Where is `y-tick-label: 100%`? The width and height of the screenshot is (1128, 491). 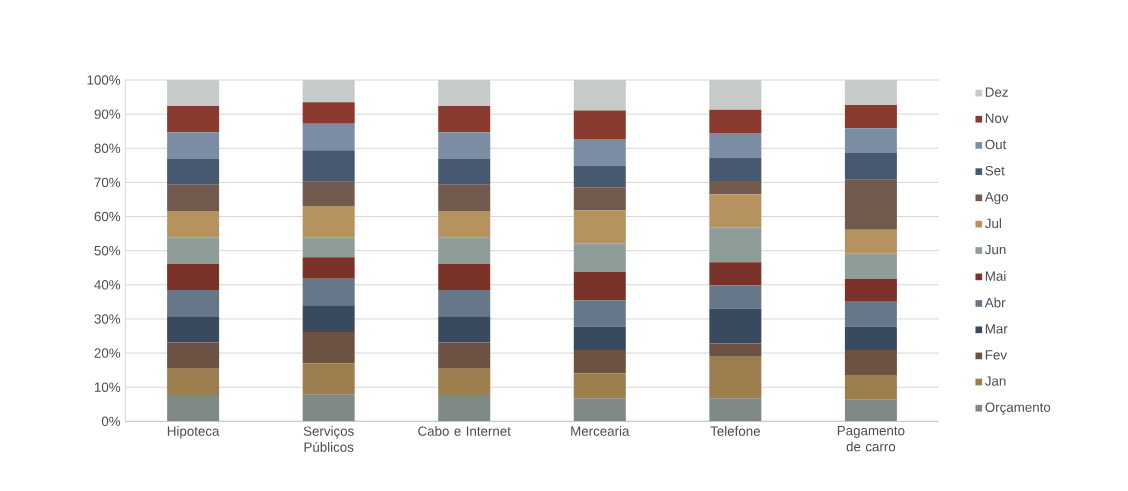
y-tick-label: 100% is located at coordinates (104, 80).